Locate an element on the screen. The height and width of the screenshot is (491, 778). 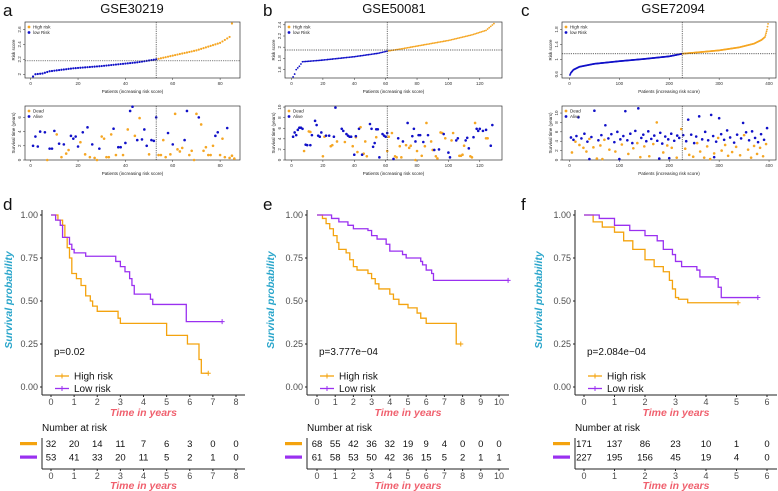
risk-table-cell: 0 is located at coordinates (235, 444).